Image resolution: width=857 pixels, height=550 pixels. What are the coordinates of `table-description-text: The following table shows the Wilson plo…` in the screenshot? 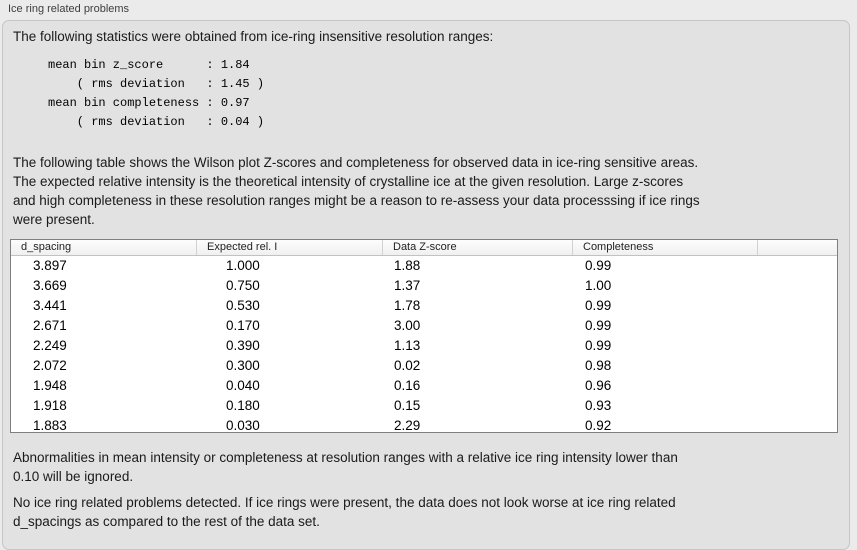 It's located at (356, 191).